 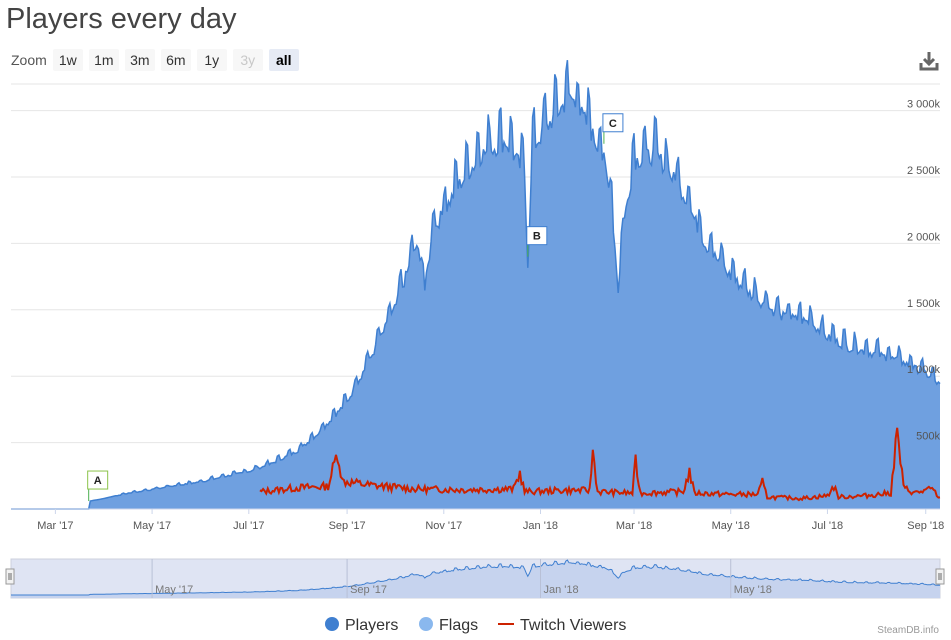 What do you see at coordinates (573, 625) in the screenshot?
I see `legend-twitch-label: Twitch Viewers` at bounding box center [573, 625].